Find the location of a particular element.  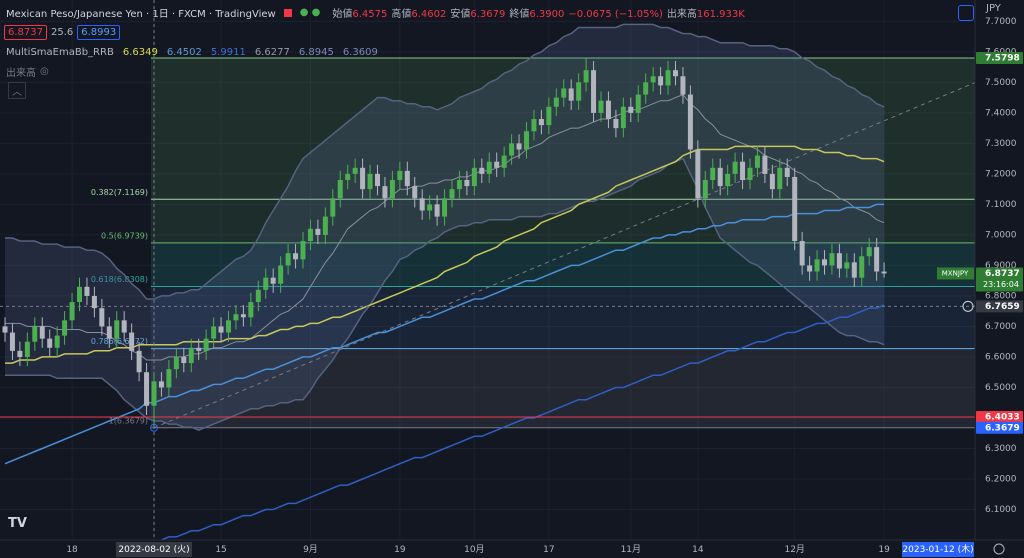

x-tick-label: 17 is located at coordinates (548, 550).